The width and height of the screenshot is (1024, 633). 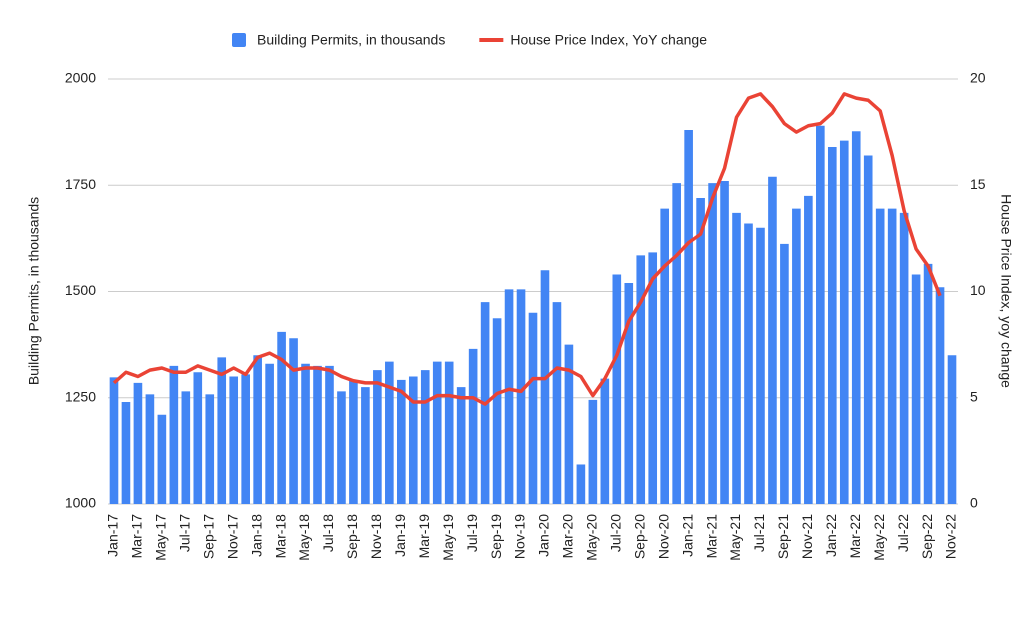 What do you see at coordinates (687, 535) in the screenshot?
I see `x-tick-label: Jan-21` at bounding box center [687, 535].